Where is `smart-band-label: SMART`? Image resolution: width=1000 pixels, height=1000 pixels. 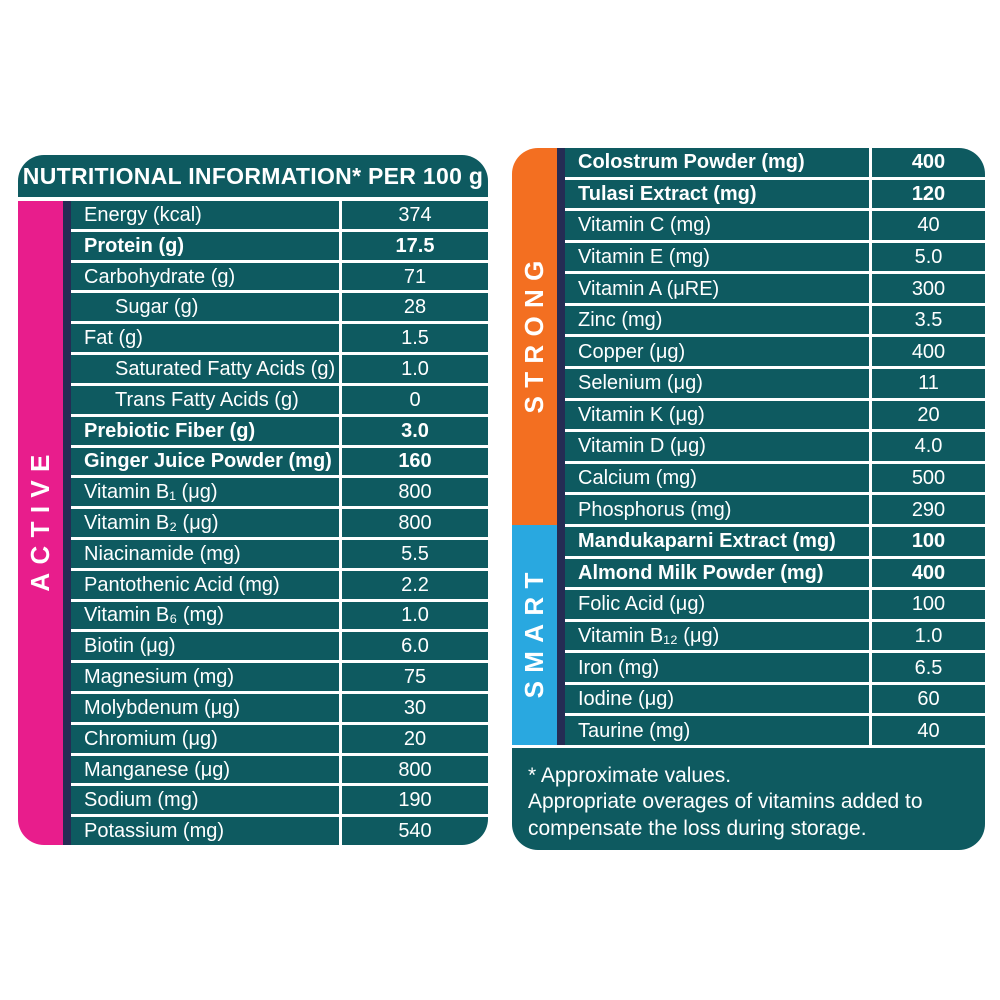
smart-band-label: SMART is located at coordinates (534, 630).